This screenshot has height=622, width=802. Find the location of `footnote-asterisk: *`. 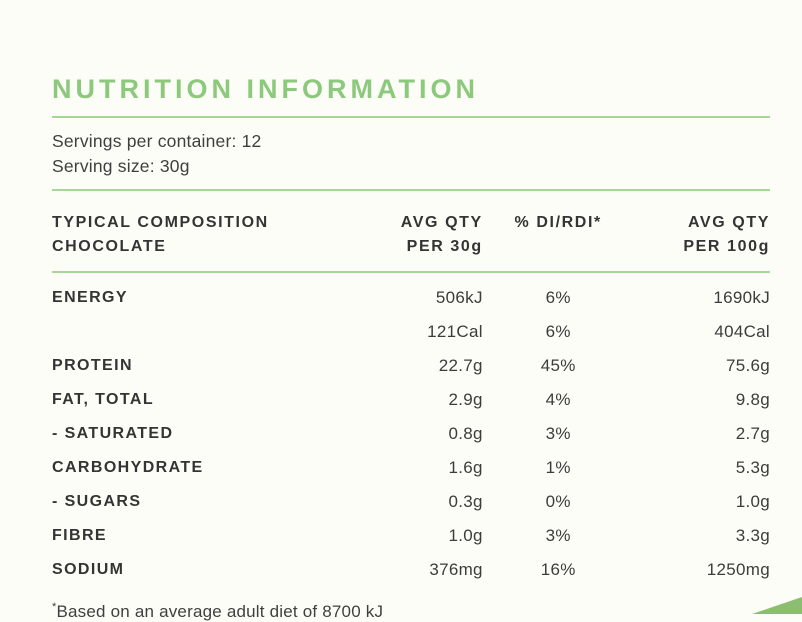

footnote-asterisk: * is located at coordinates (54, 606).